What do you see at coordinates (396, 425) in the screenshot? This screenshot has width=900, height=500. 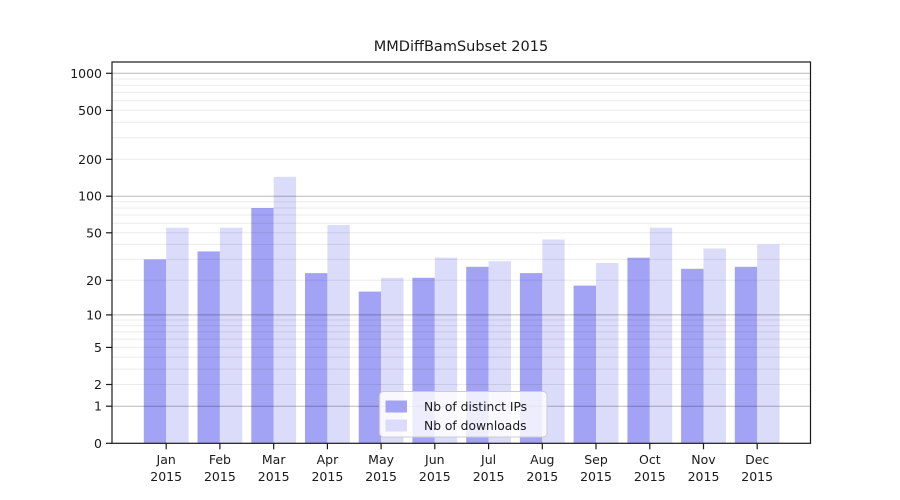 I see `legend-swatch-downloads` at bounding box center [396, 425].